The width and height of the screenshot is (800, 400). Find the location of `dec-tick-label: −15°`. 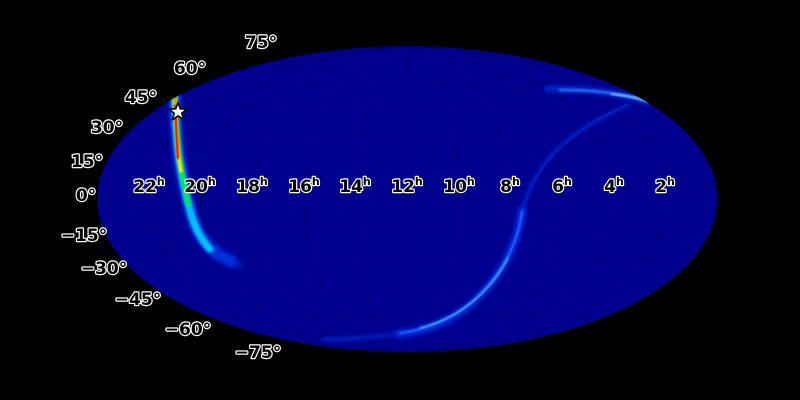

dec-tick-label: −15° is located at coordinates (84, 236).